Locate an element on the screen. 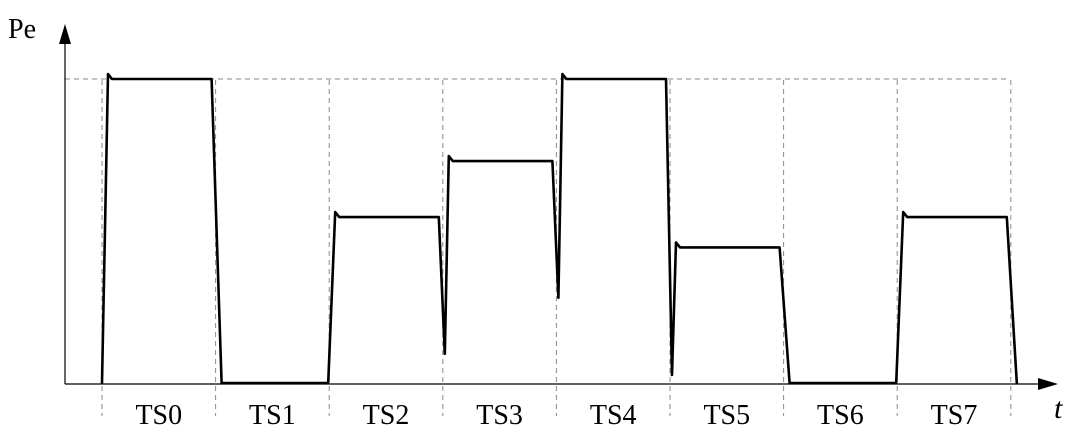 The image size is (1066, 437). timeslot-label-0: TS0 is located at coordinates (158, 415).